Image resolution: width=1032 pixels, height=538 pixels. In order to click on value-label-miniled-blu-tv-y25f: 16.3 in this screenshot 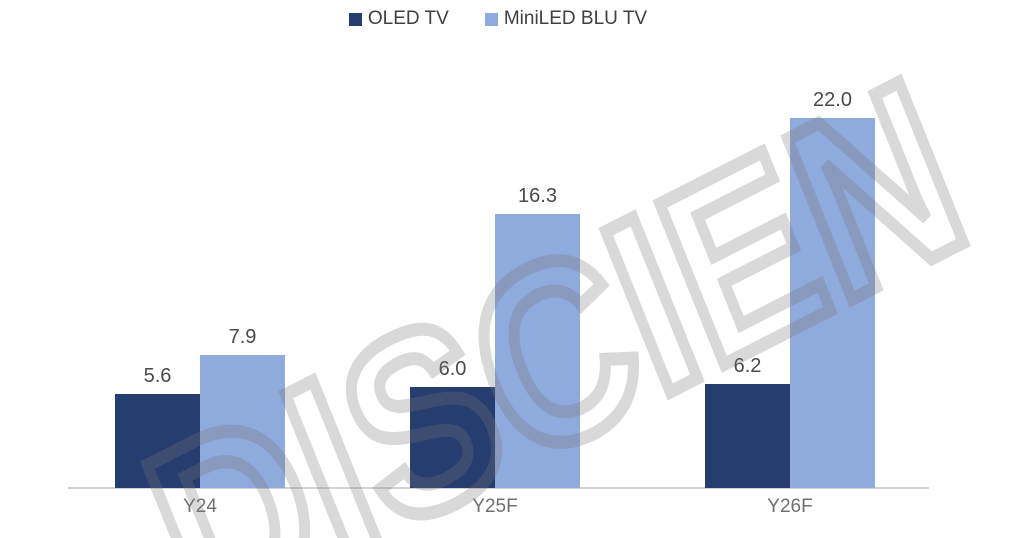, I will do `click(537, 196)`.